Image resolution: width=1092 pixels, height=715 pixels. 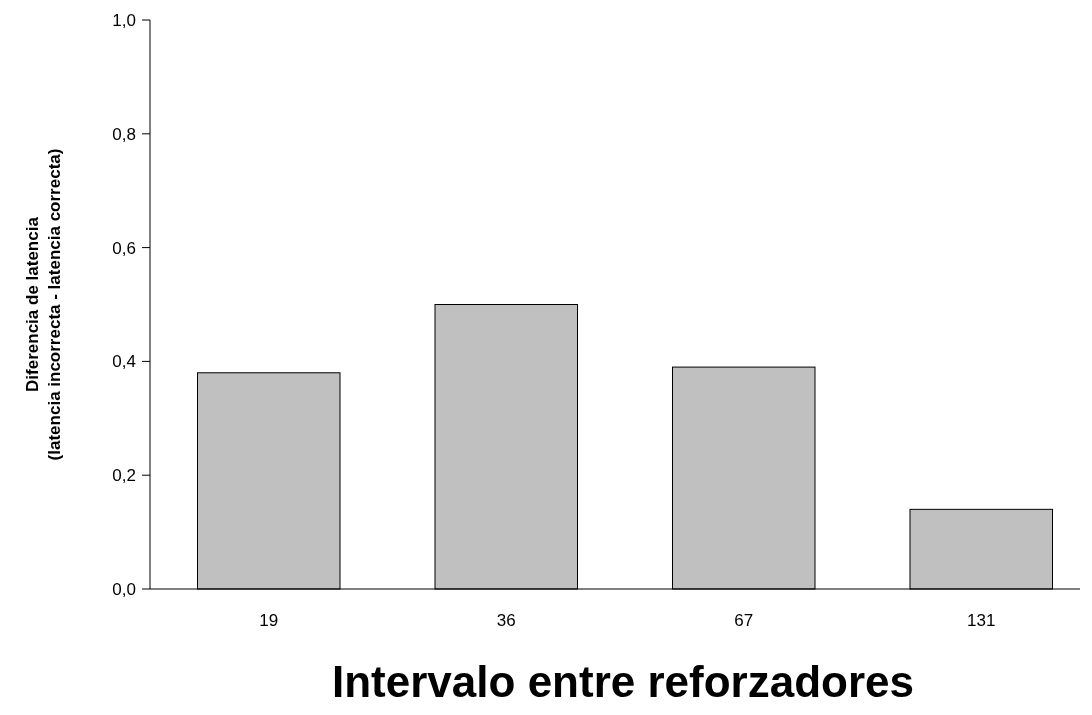 I want to click on y-tick-label: 0,4, so click(x=124, y=362).